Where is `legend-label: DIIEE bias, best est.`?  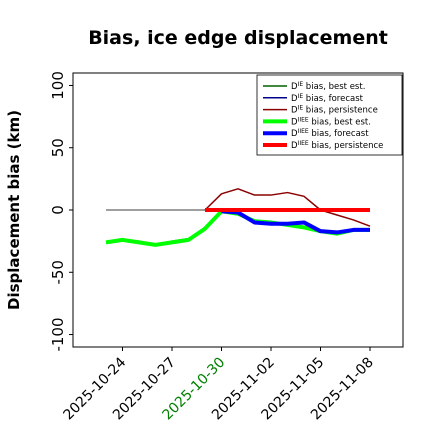 legend-label: DIIEE bias, best est. is located at coordinates (331, 121).